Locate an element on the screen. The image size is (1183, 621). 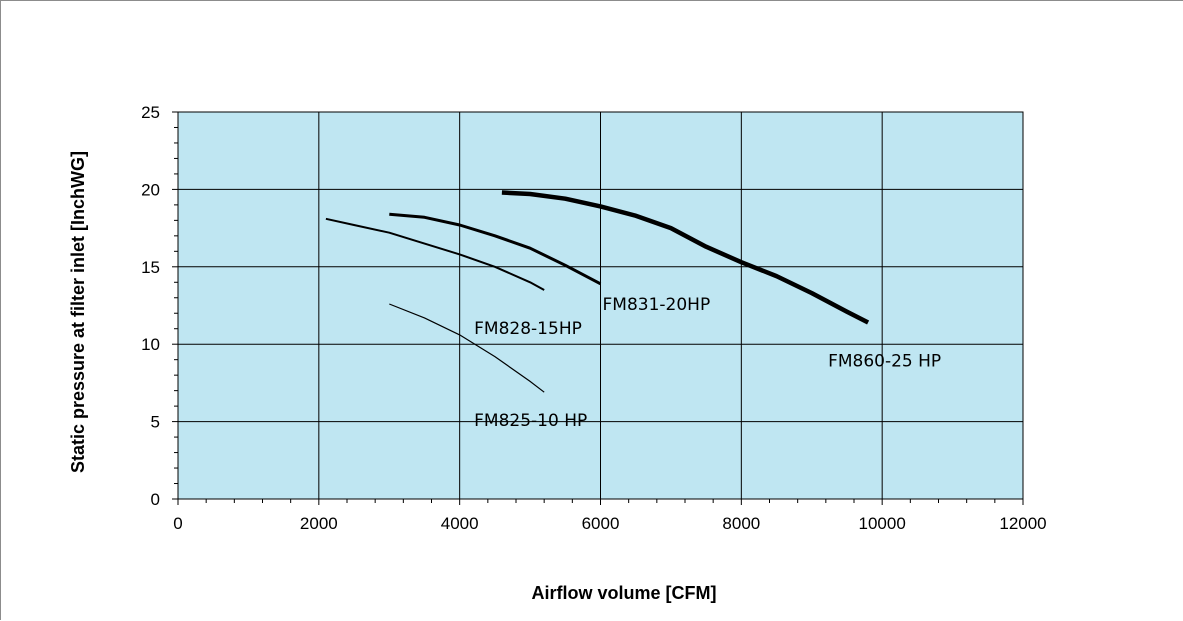
x-tick-label: 12000 is located at coordinates (1022, 523).